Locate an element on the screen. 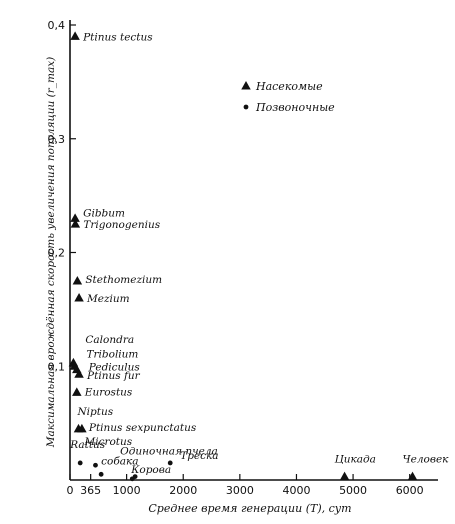 Image resolution: width=455 pixels, height=524 pixels. point-label: Ptinus sexpunctatus is located at coordinates (142, 428).